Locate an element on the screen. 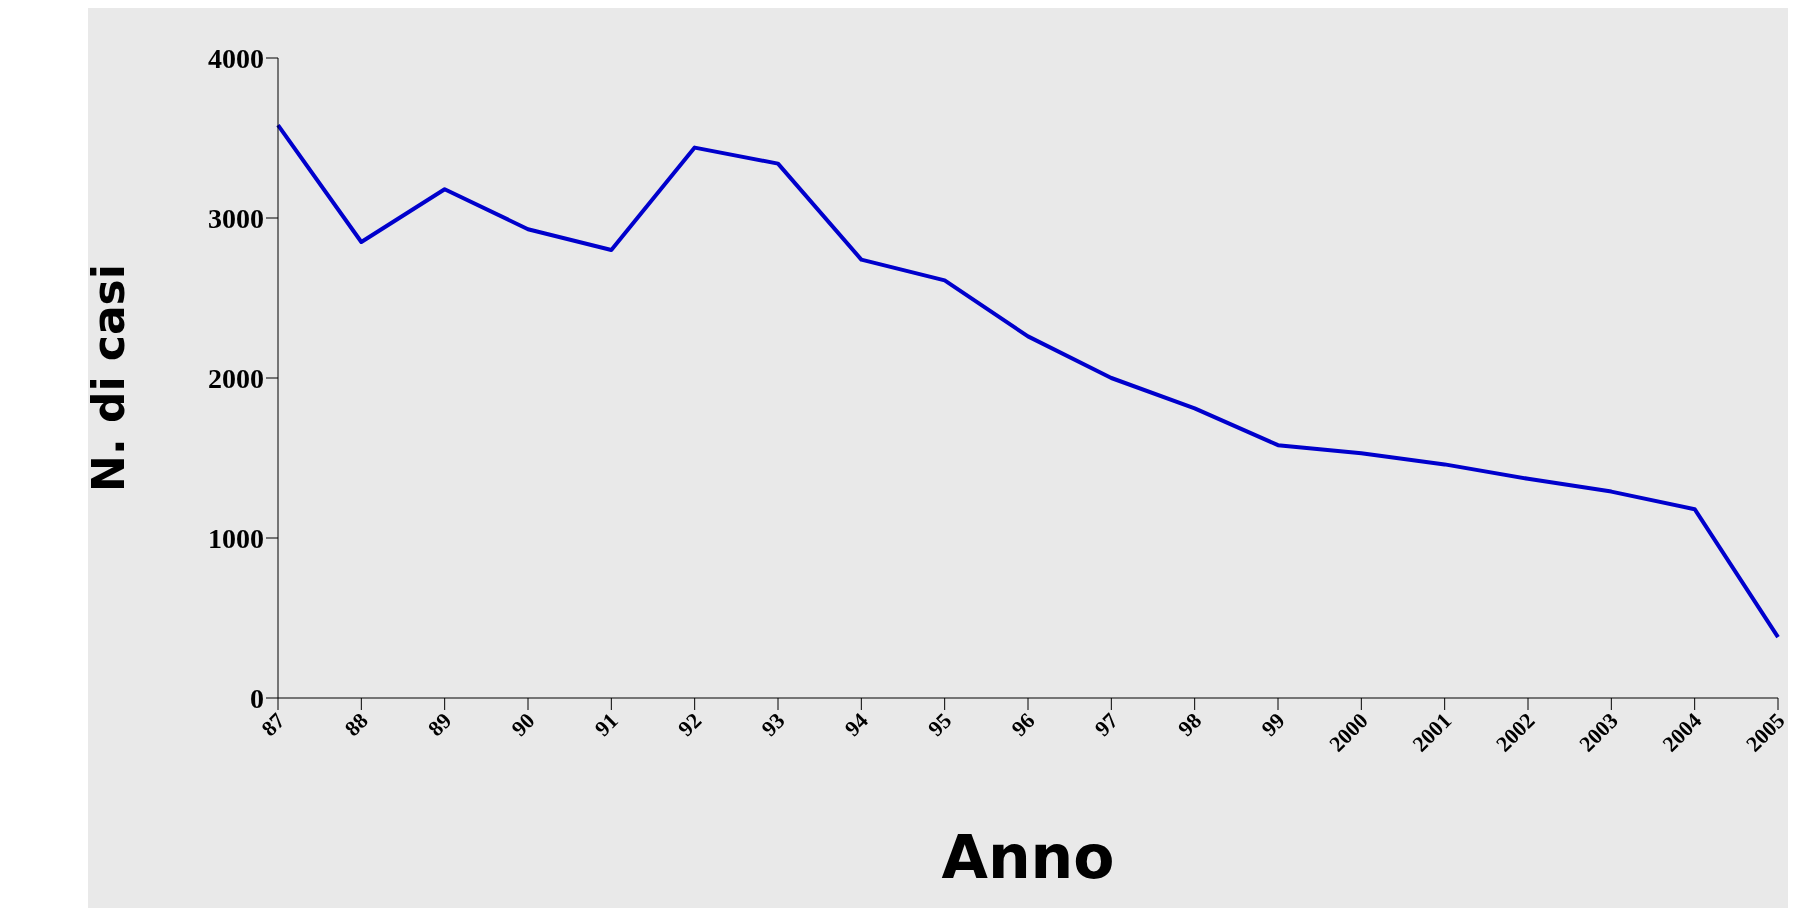  x-tick-label: 89 is located at coordinates (439, 724).